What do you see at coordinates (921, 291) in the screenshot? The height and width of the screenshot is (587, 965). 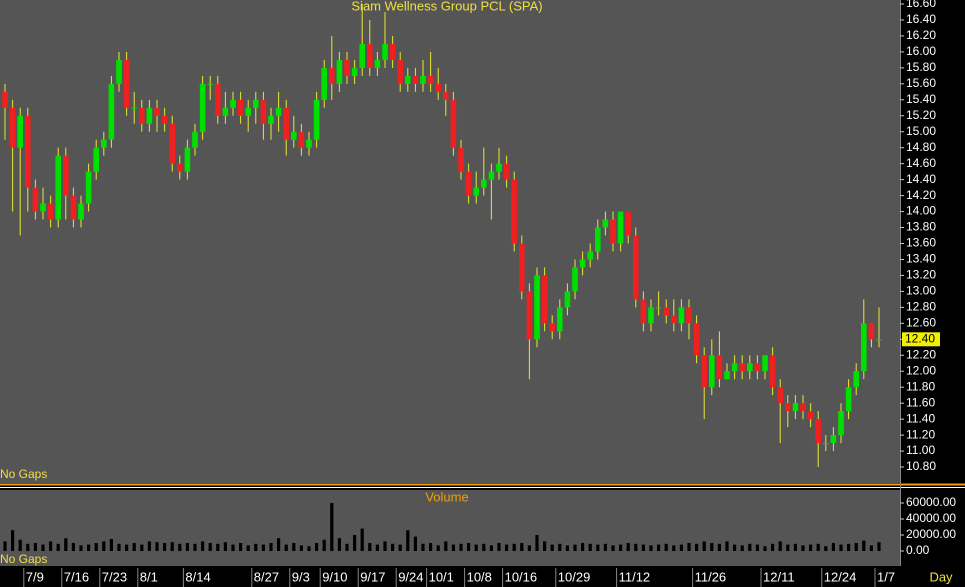 I see `y-tick-label: 13.00` at bounding box center [921, 291].